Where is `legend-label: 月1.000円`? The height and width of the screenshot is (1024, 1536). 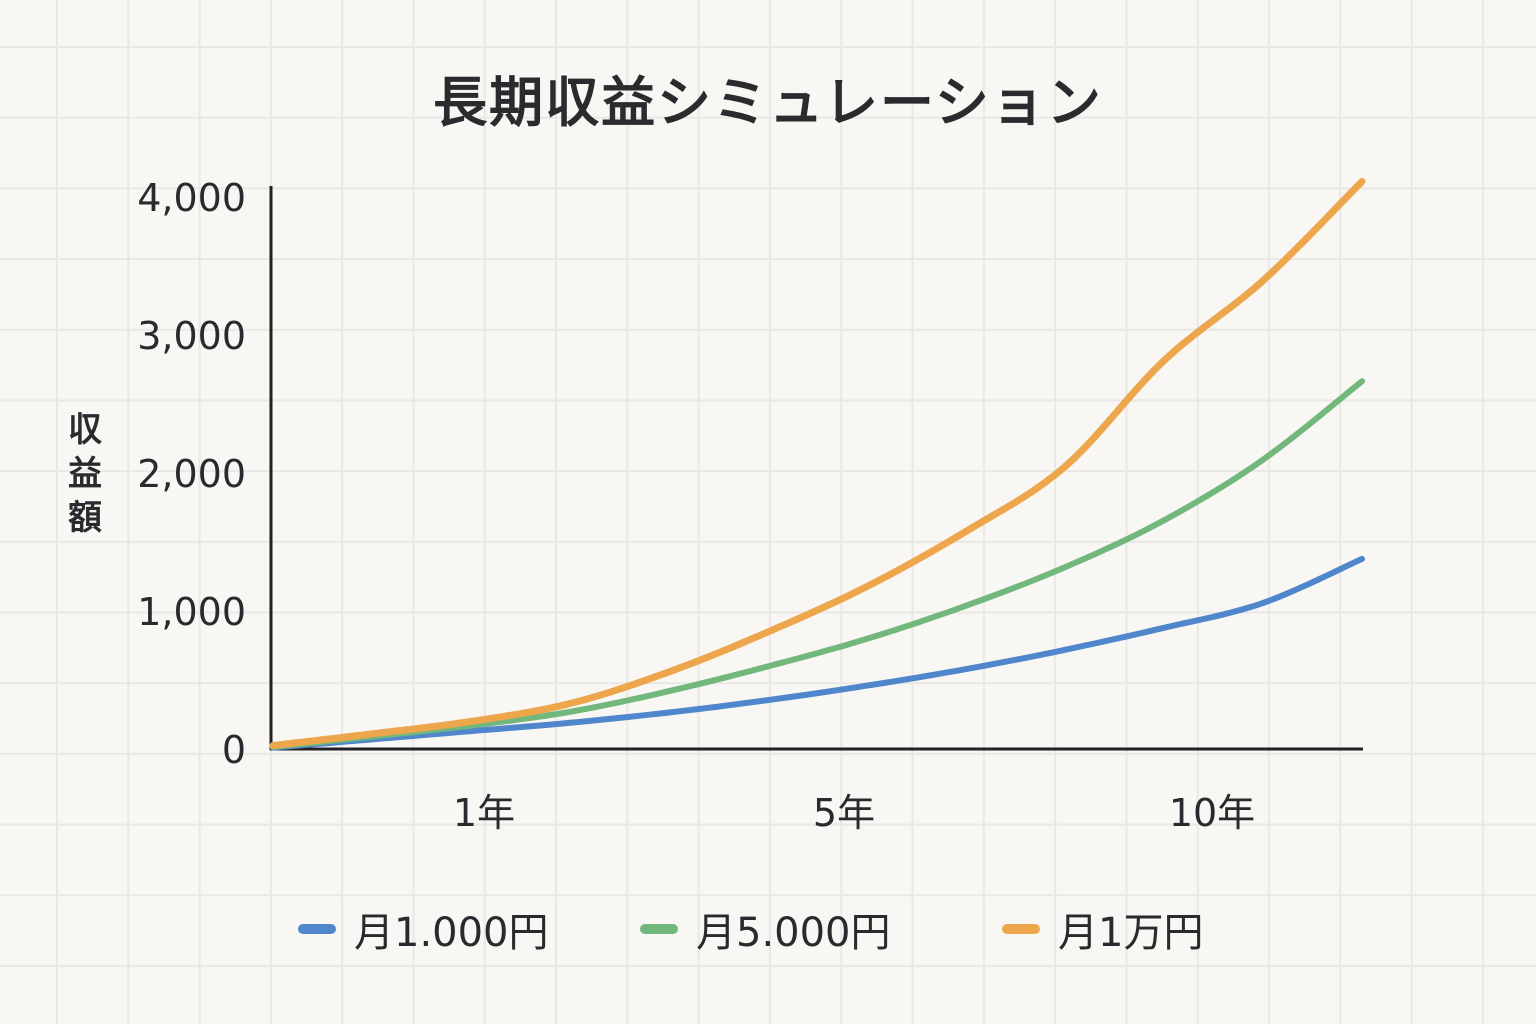
legend-label: 月1.000円 is located at coordinates (451, 933).